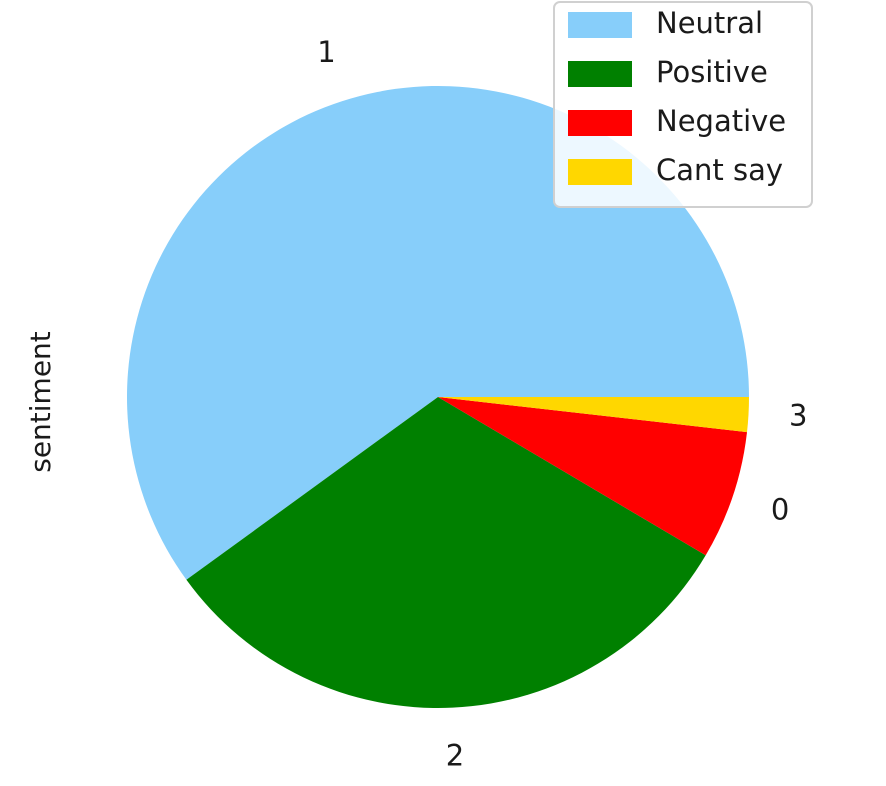 The image size is (886, 786). What do you see at coordinates (600, 123) in the screenshot?
I see `legend-swatch-negative` at bounding box center [600, 123].